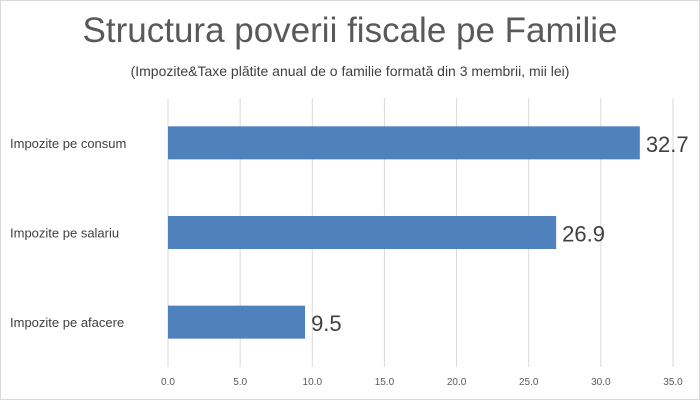 This screenshot has height=400, width=700. I want to click on x-tick-label: 25.0, so click(529, 382).